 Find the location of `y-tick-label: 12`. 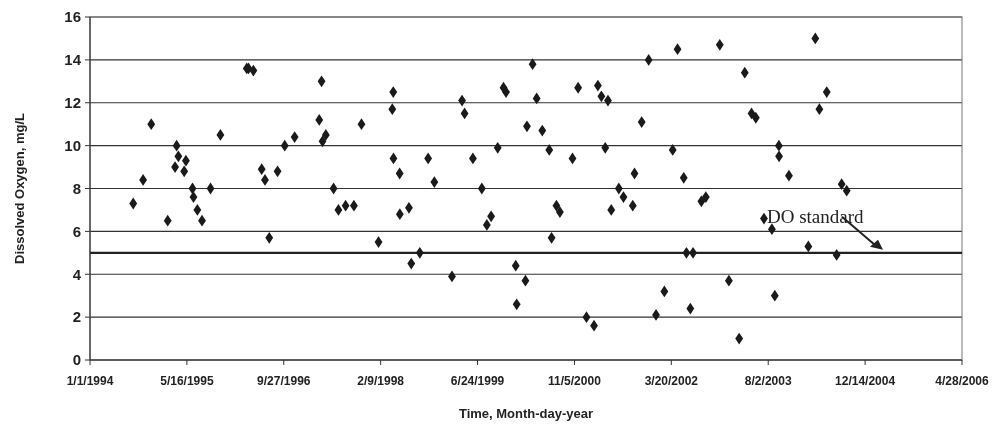

y-tick-label: 12 is located at coordinates (72, 102).